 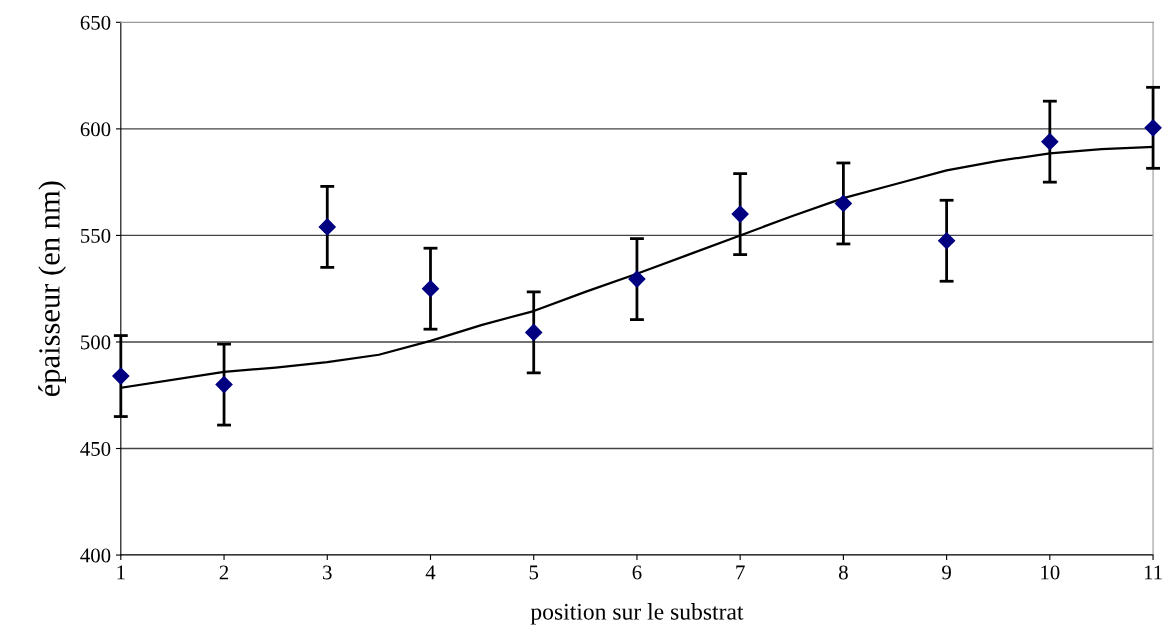 I want to click on x-tick-label: 4, so click(x=430, y=572).